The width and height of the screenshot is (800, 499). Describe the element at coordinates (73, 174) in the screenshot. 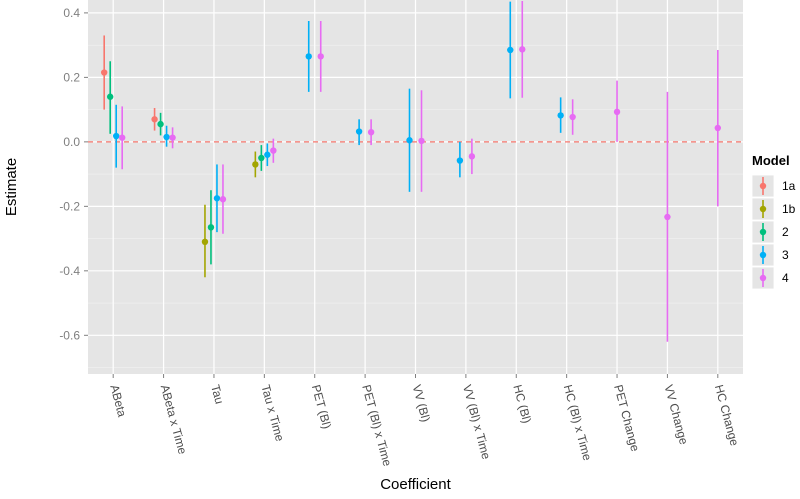

I see `y-axis: 0.4 0.2 0.0 -0.2 -0.4 -0.6` at that location.